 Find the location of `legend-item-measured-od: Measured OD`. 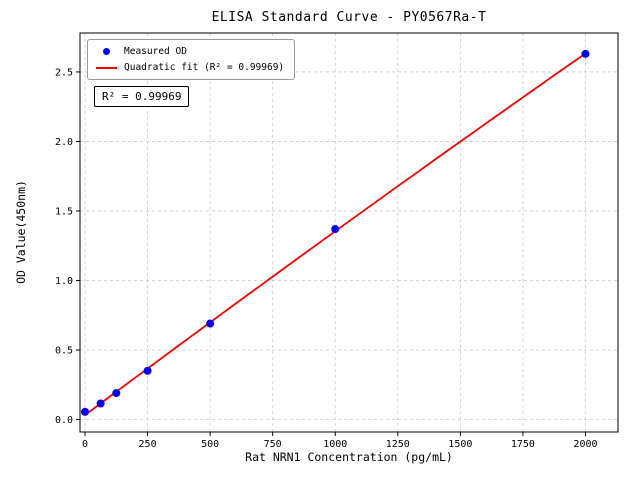

legend-item-measured-od: Measured OD is located at coordinates (190, 51).